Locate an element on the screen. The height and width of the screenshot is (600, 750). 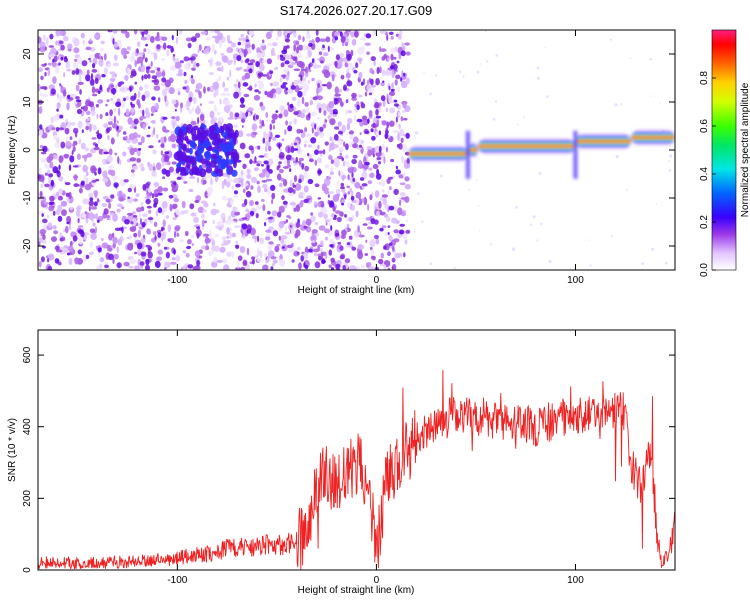
figure-title: S174.2026.027.20.17.G09 is located at coordinates (356, 10).